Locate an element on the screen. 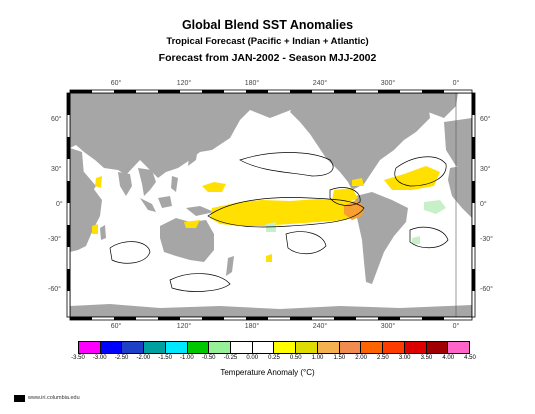  forecast-label: Forecast from JAN-2002 - Season MJJ-2002 is located at coordinates (267, 58).